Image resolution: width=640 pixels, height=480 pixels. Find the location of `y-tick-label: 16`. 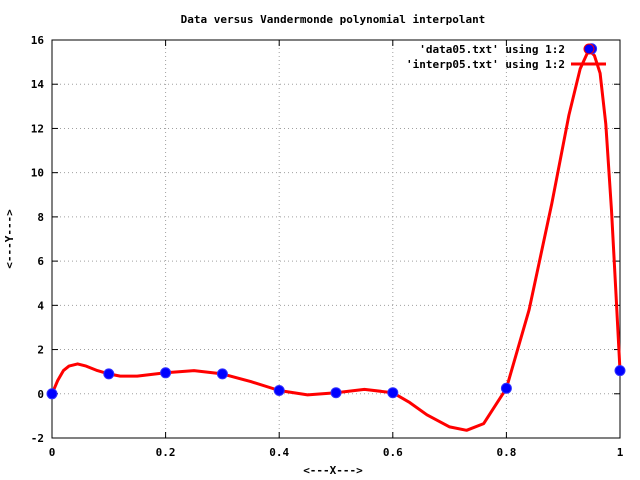

y-tick-label: 16 is located at coordinates (38, 40).